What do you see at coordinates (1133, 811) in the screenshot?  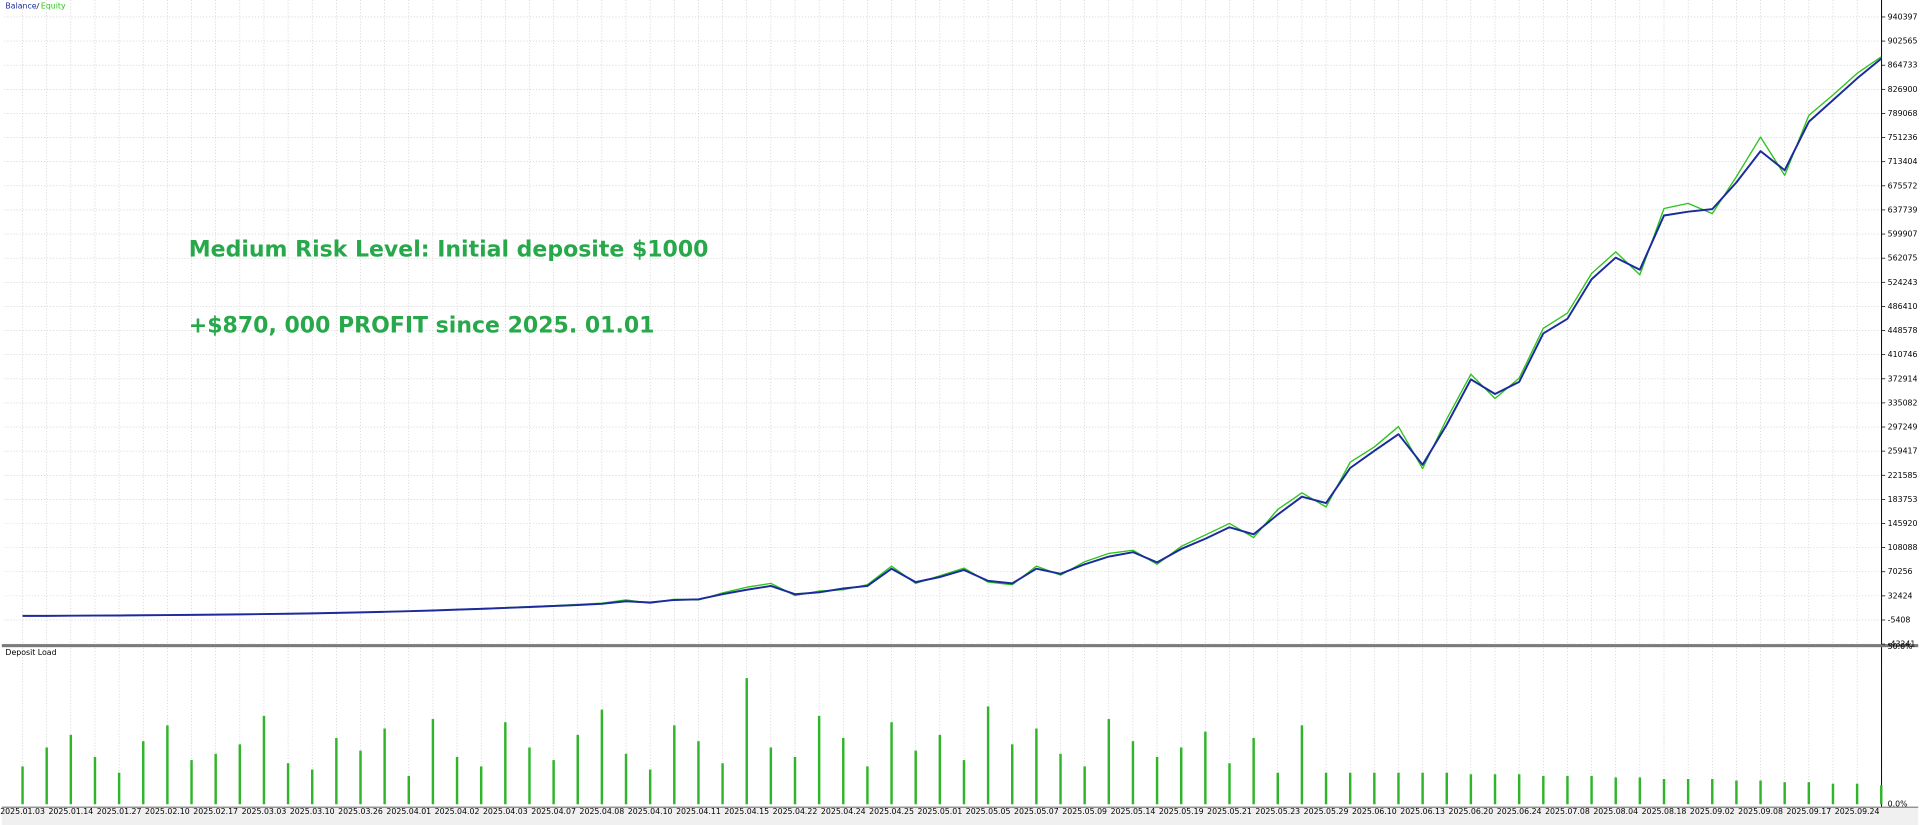 I see `x-tick-label: 2025.05.14` at bounding box center [1133, 811].